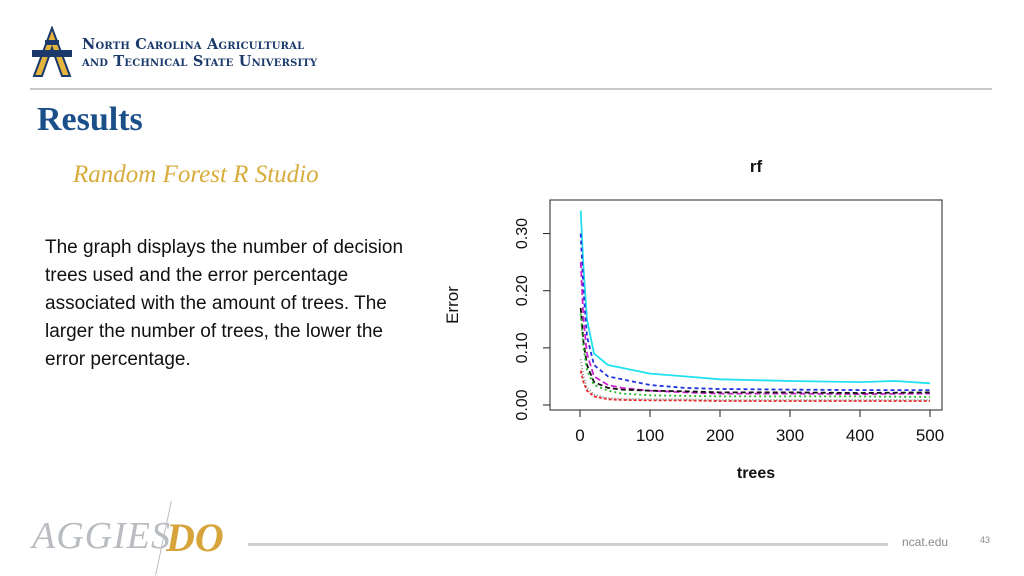  What do you see at coordinates (90, 119) in the screenshot?
I see `slide-title: Results` at bounding box center [90, 119].